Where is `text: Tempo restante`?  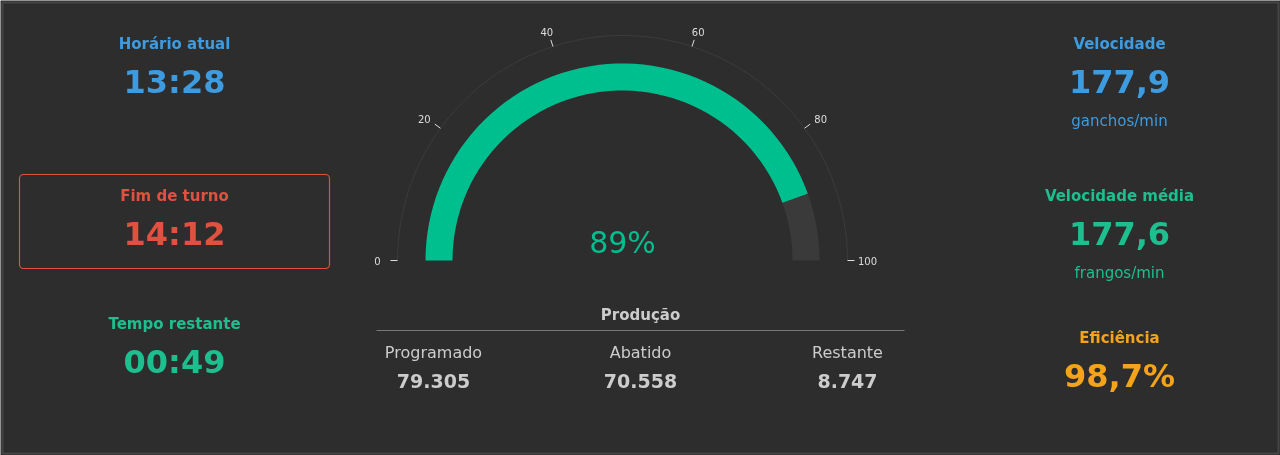
text: Tempo restante is located at coordinates (174, 323).